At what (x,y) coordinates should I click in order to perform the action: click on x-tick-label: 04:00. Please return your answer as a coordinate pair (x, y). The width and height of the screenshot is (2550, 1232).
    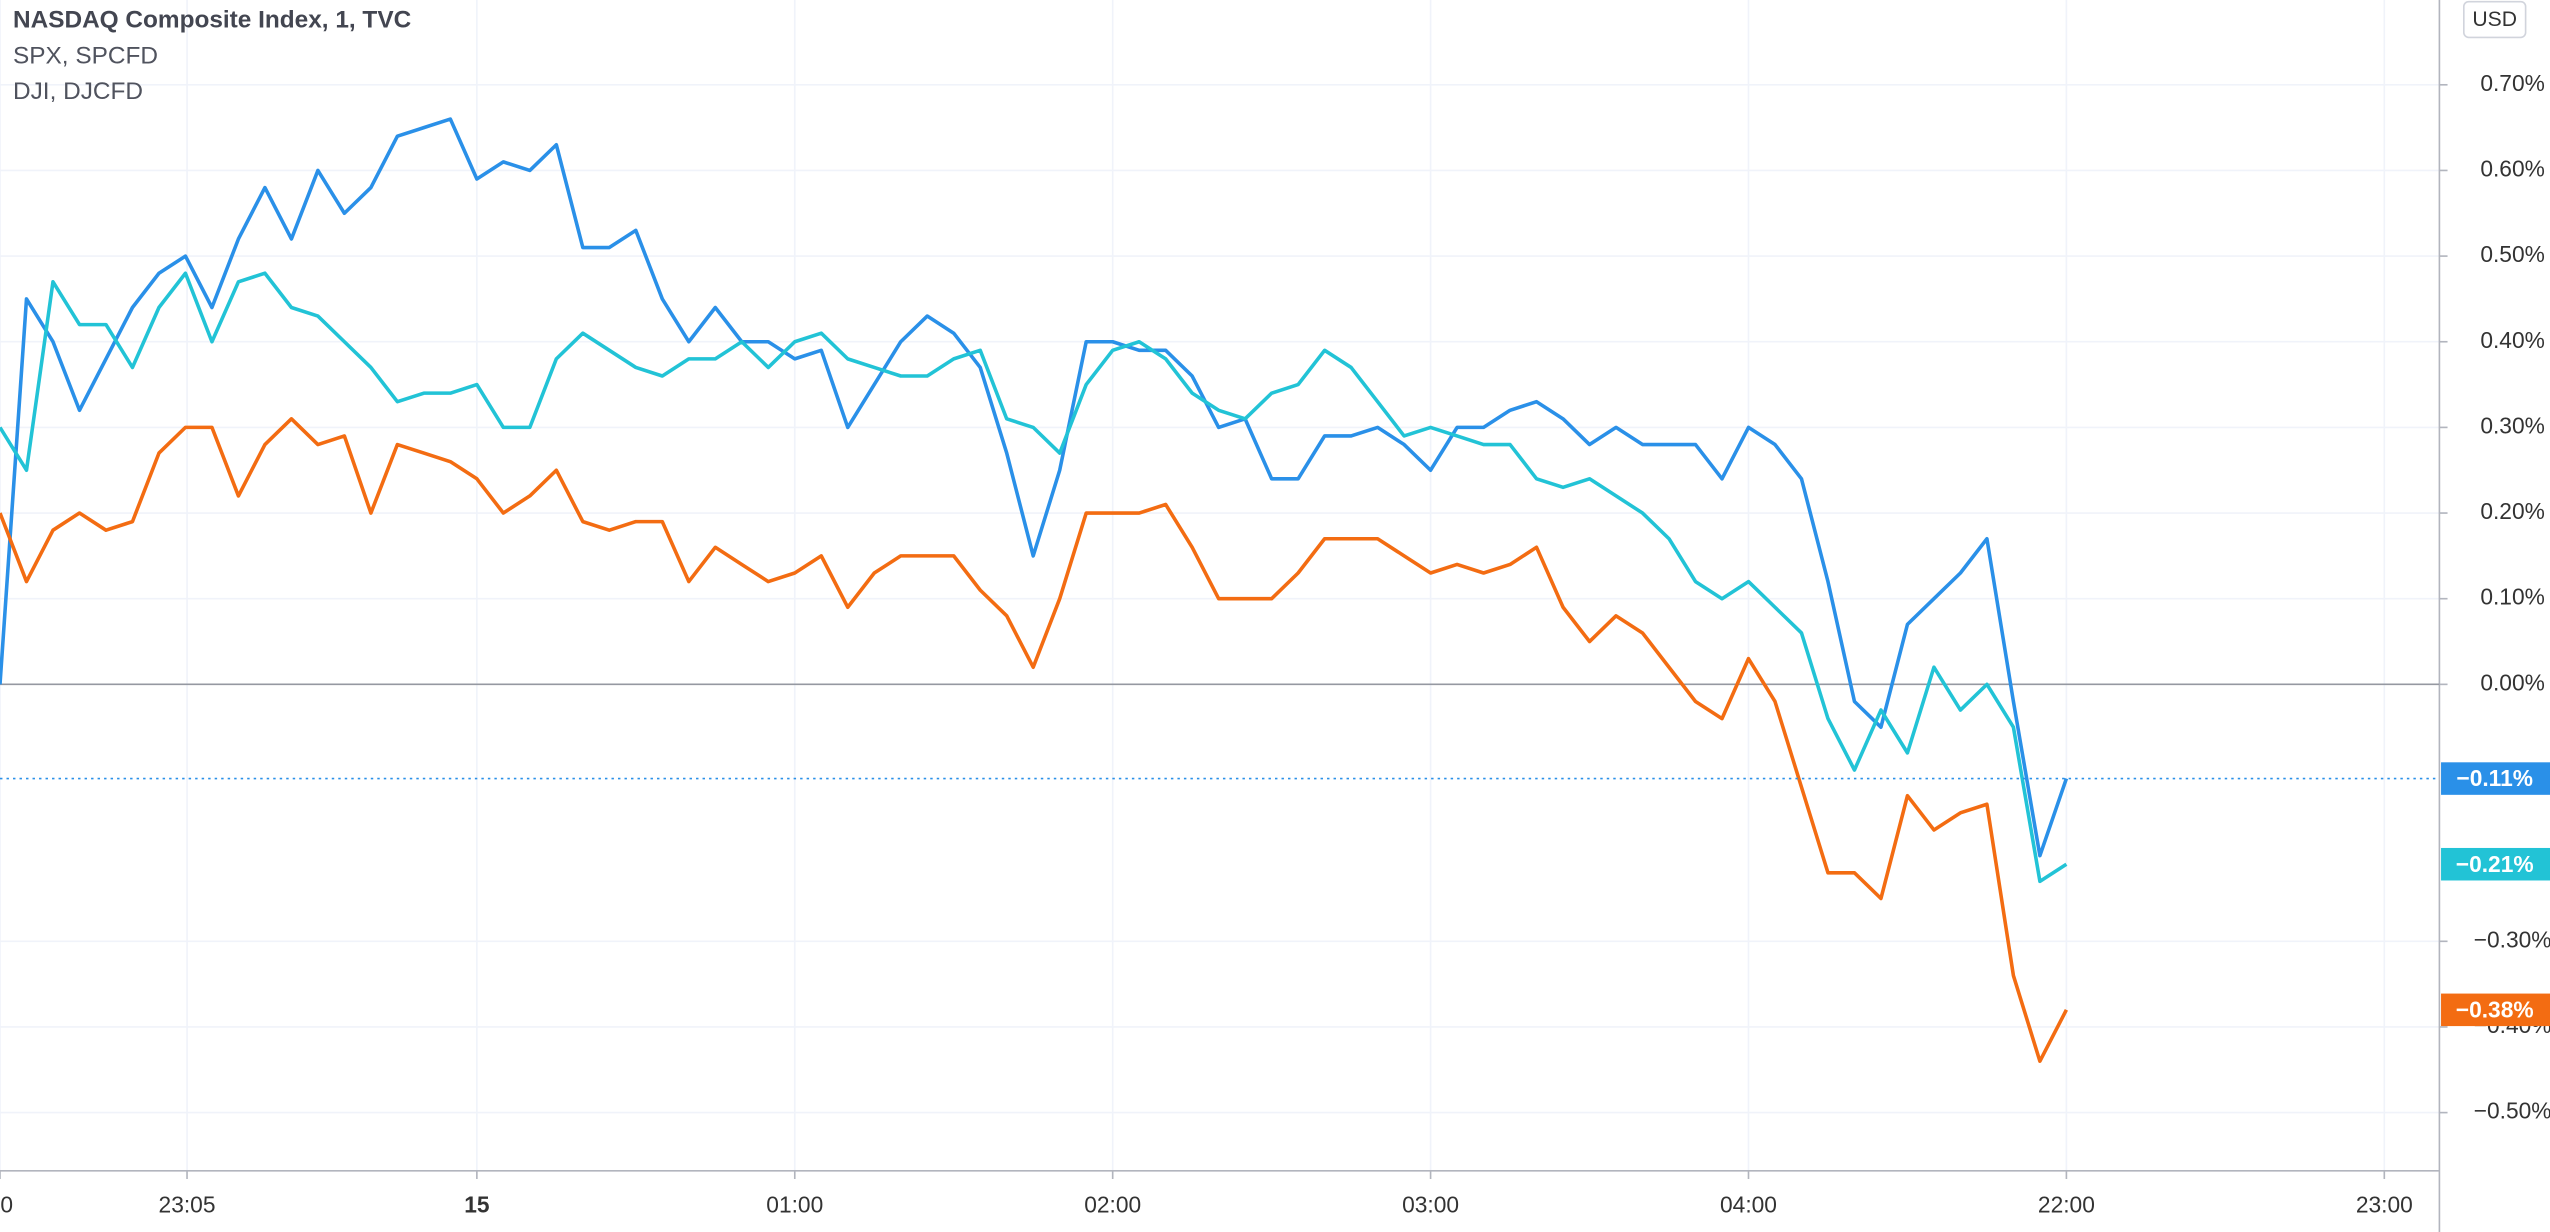
    Looking at the image, I should click on (1748, 1205).